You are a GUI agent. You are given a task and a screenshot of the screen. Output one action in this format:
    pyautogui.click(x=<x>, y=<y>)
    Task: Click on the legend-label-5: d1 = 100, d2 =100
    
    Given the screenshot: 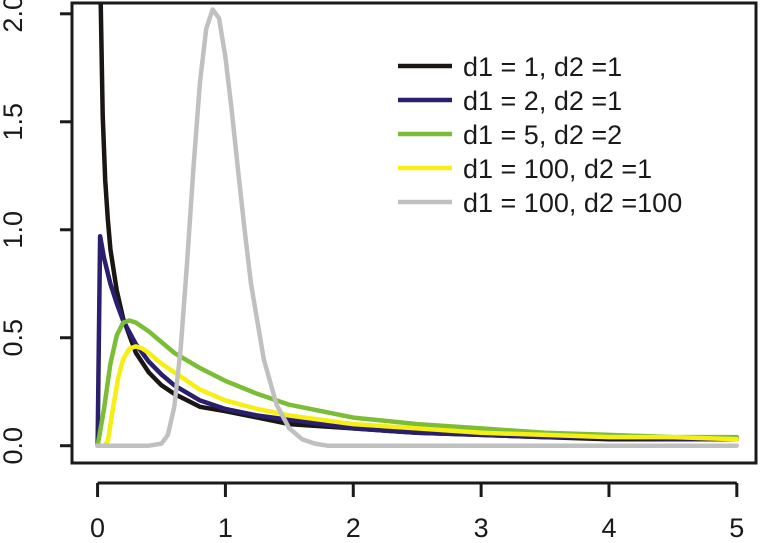 What is the action you would take?
    pyautogui.click(x=572, y=203)
    